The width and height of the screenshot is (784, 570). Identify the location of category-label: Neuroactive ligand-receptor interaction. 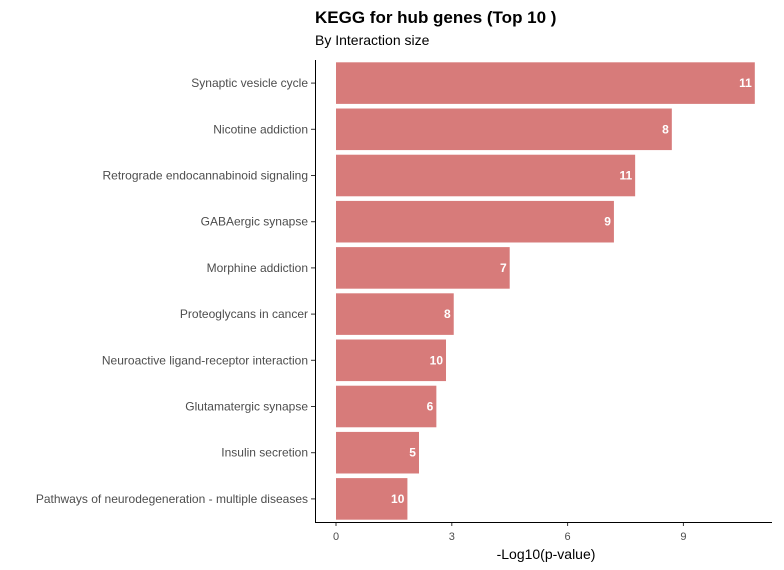
(205, 360).